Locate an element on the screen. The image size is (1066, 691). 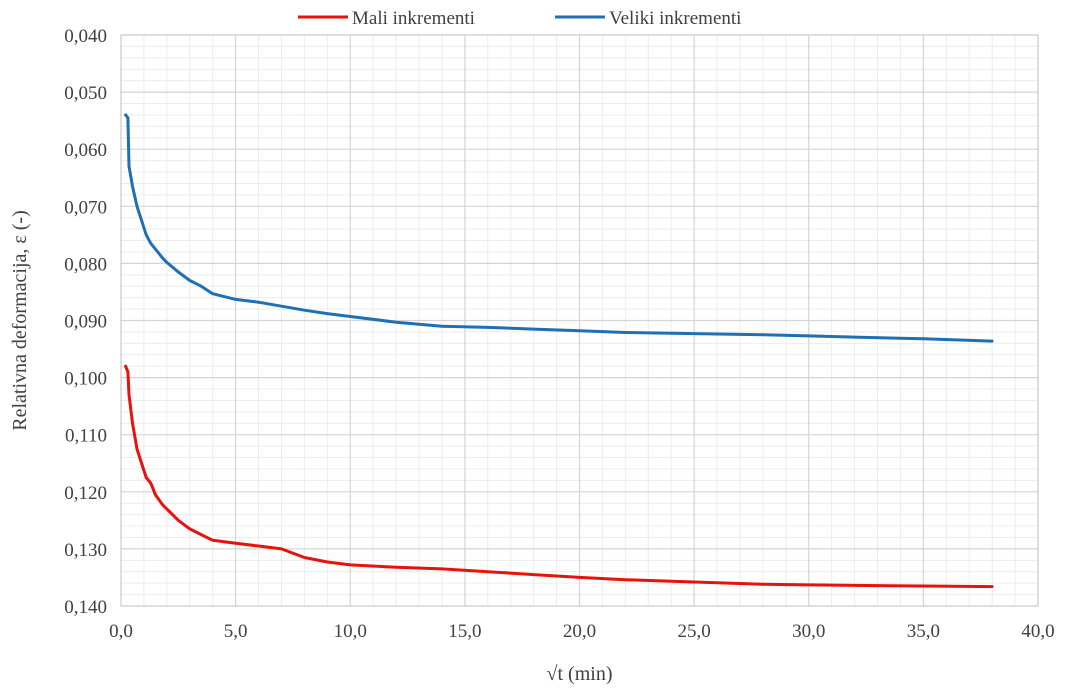
y-tick-label: 0,090 is located at coordinates (85, 322).